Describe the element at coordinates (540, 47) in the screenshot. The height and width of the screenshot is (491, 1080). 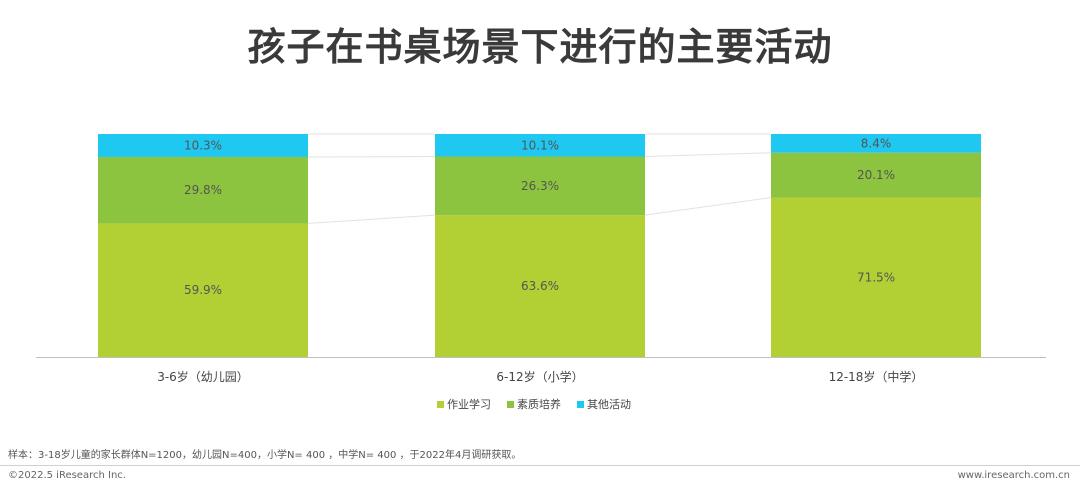
I see `chart-title: 孩子在书桌场景下进行的主要活动` at that location.